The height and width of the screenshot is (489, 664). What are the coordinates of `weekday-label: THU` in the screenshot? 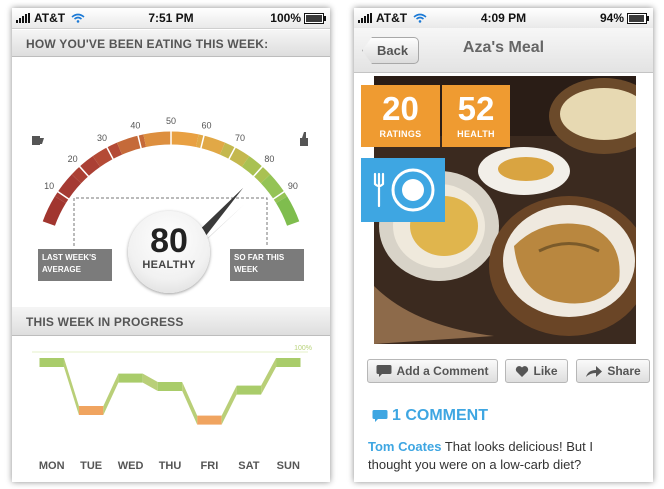 It's located at (170, 466).